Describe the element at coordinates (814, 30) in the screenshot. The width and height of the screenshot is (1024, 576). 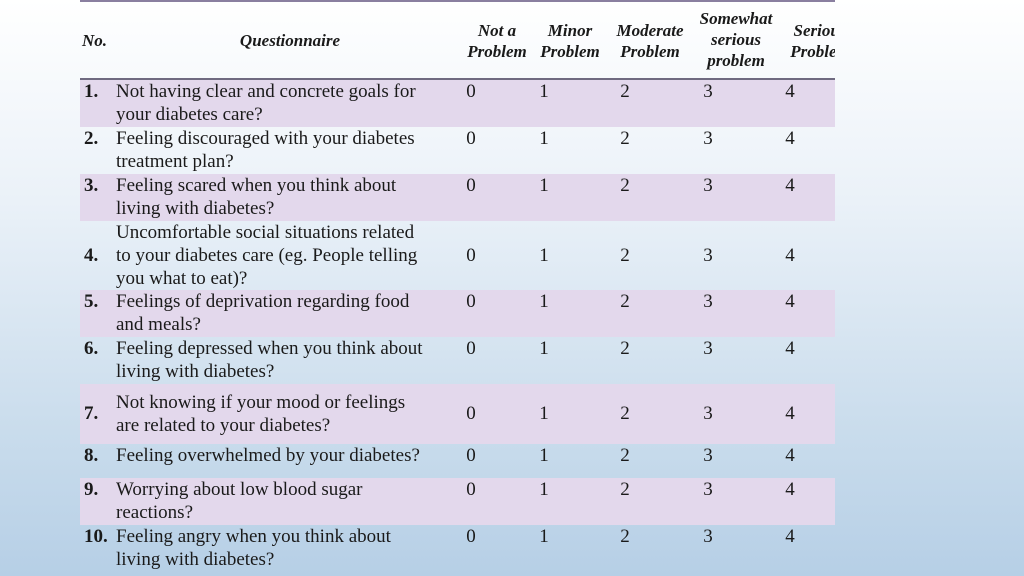
I see `header-line: Serious` at that location.